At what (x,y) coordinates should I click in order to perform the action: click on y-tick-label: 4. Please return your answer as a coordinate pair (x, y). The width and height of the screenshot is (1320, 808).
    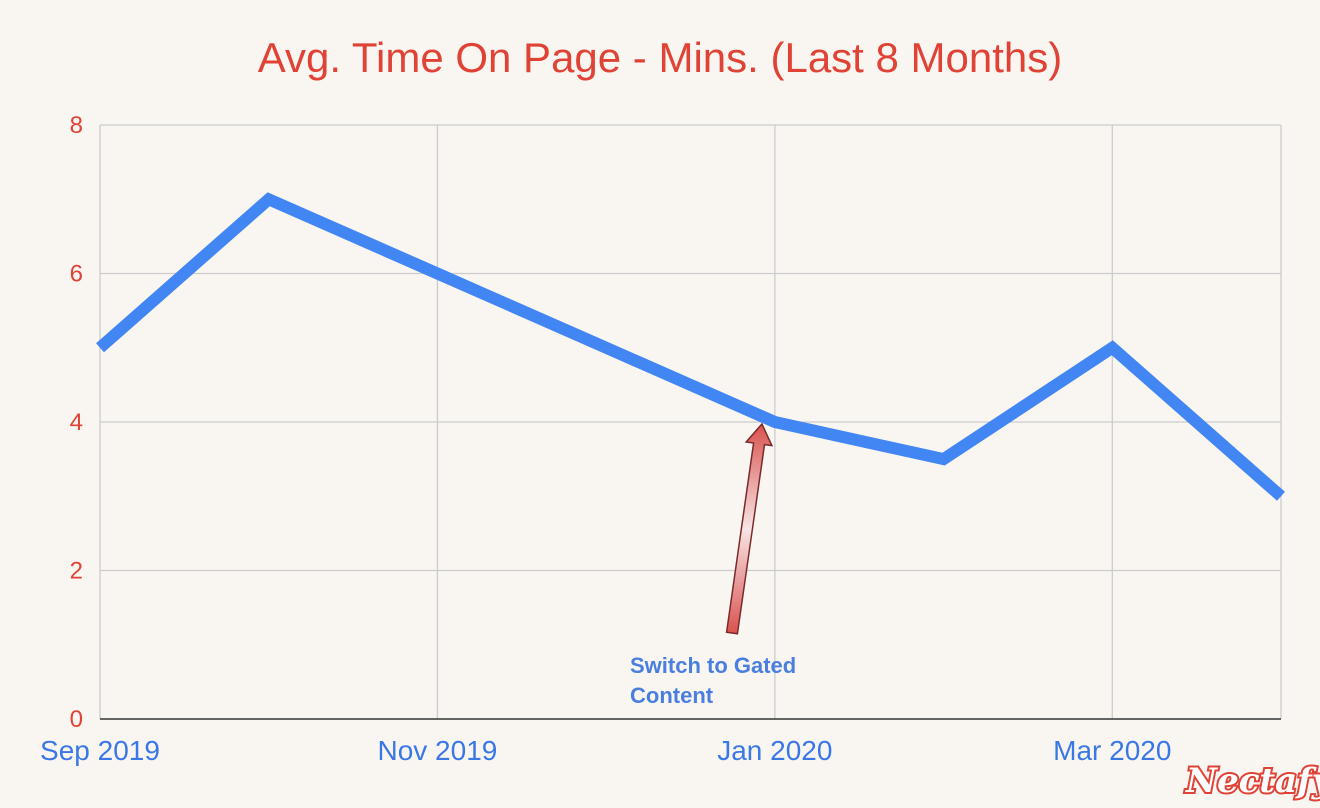
    Looking at the image, I should click on (76, 422).